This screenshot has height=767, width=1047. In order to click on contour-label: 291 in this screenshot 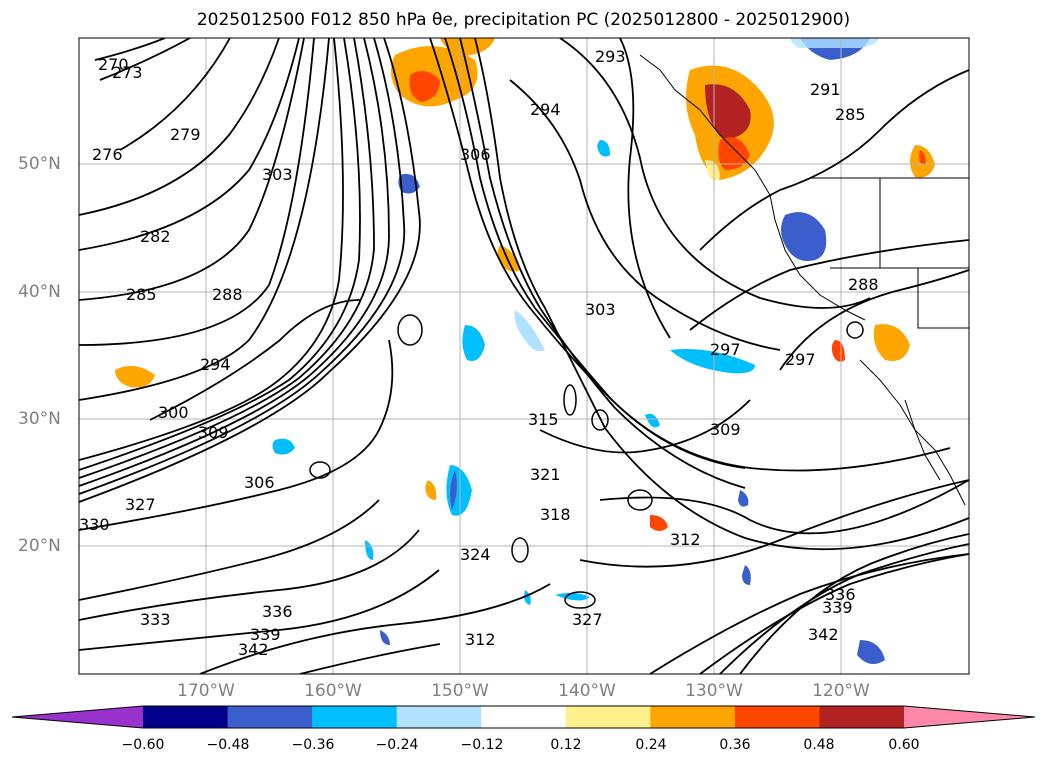, I will do `click(825, 89)`.